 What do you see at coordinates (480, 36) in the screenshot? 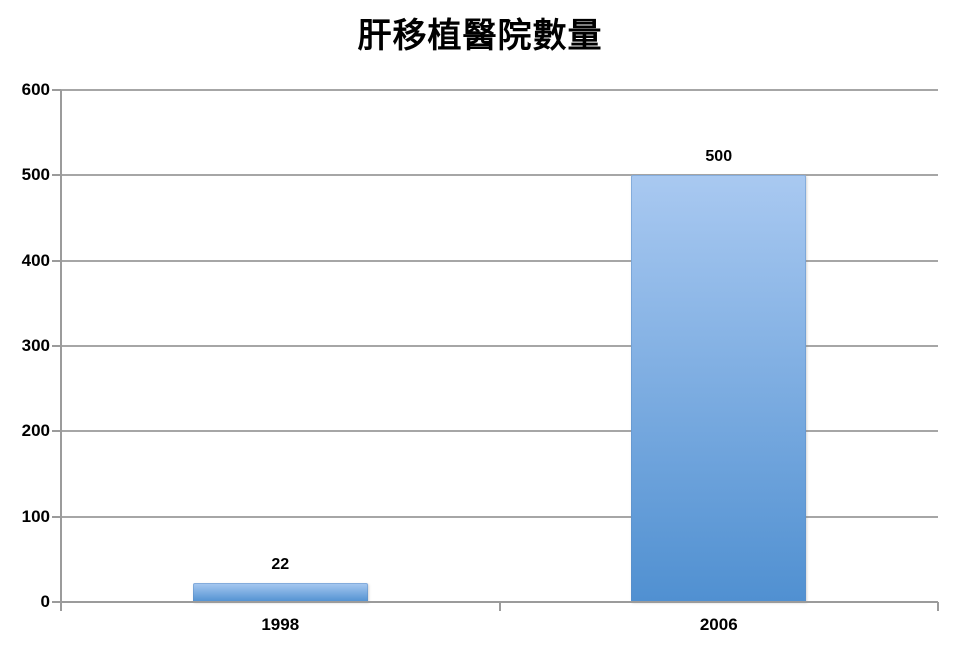
I see `chart-title: 肝移植醫院數量` at bounding box center [480, 36].